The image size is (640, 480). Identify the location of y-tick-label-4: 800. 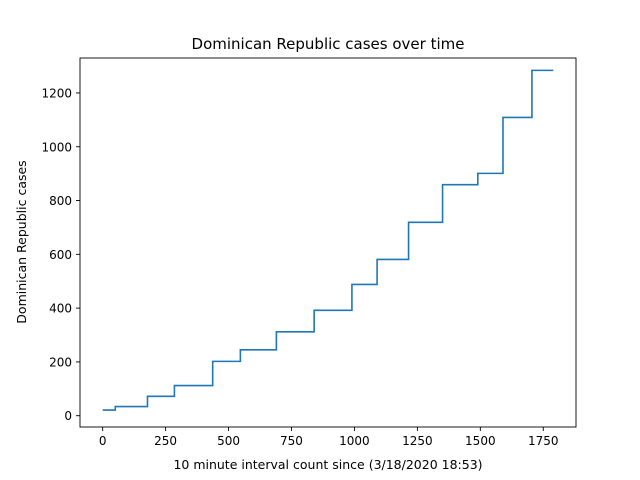
(60, 201).